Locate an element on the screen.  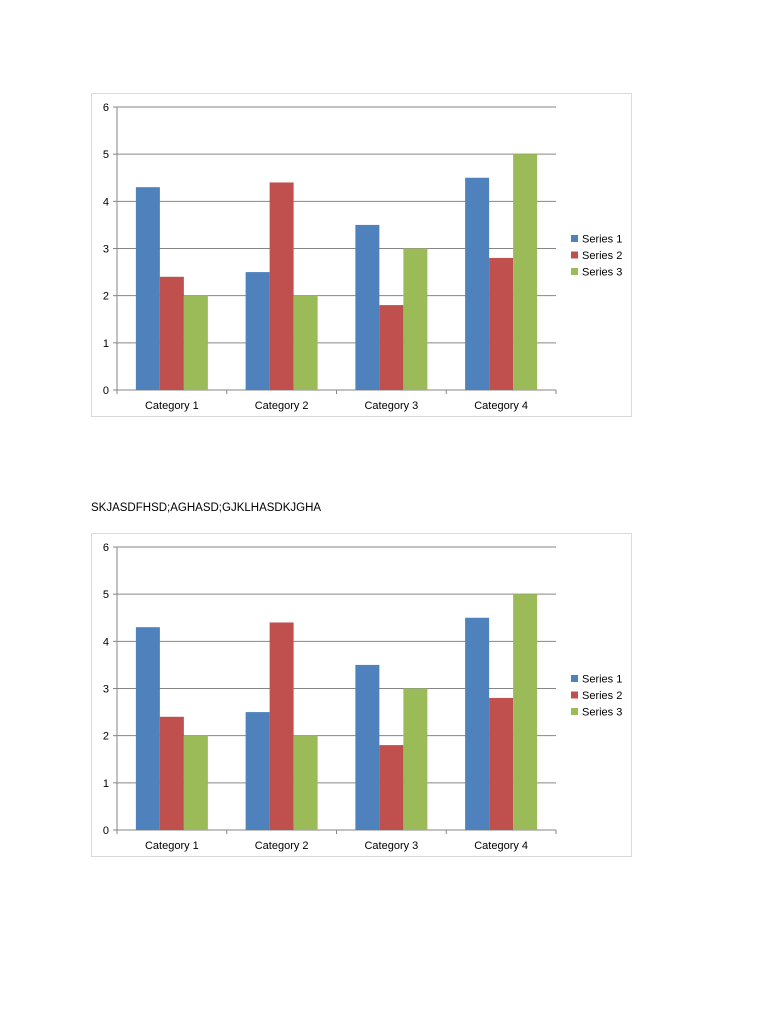
chart1-legend-label: Series 2 is located at coordinates (602, 256).